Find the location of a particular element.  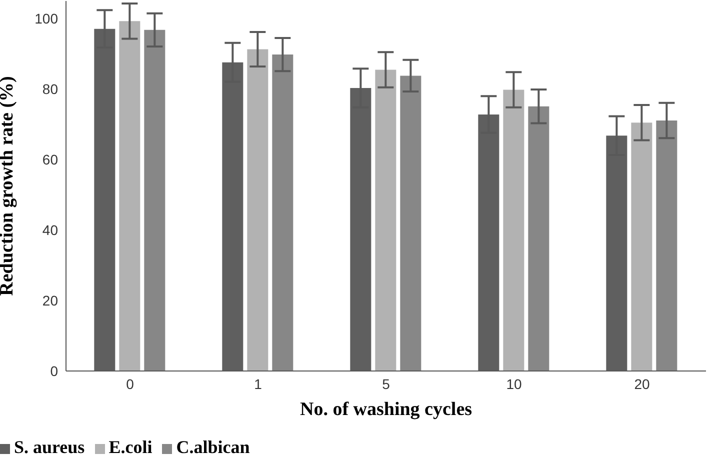

legend-label: S. aureus is located at coordinates (49, 447).